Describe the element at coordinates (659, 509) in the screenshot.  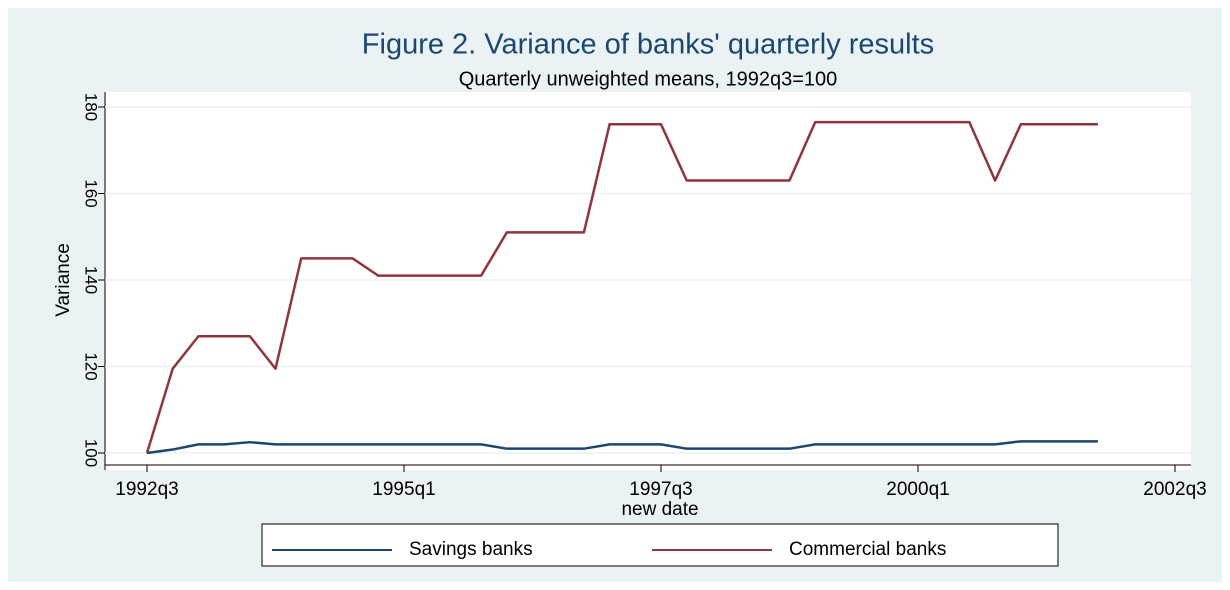
I see `x-axis-label: new date` at that location.